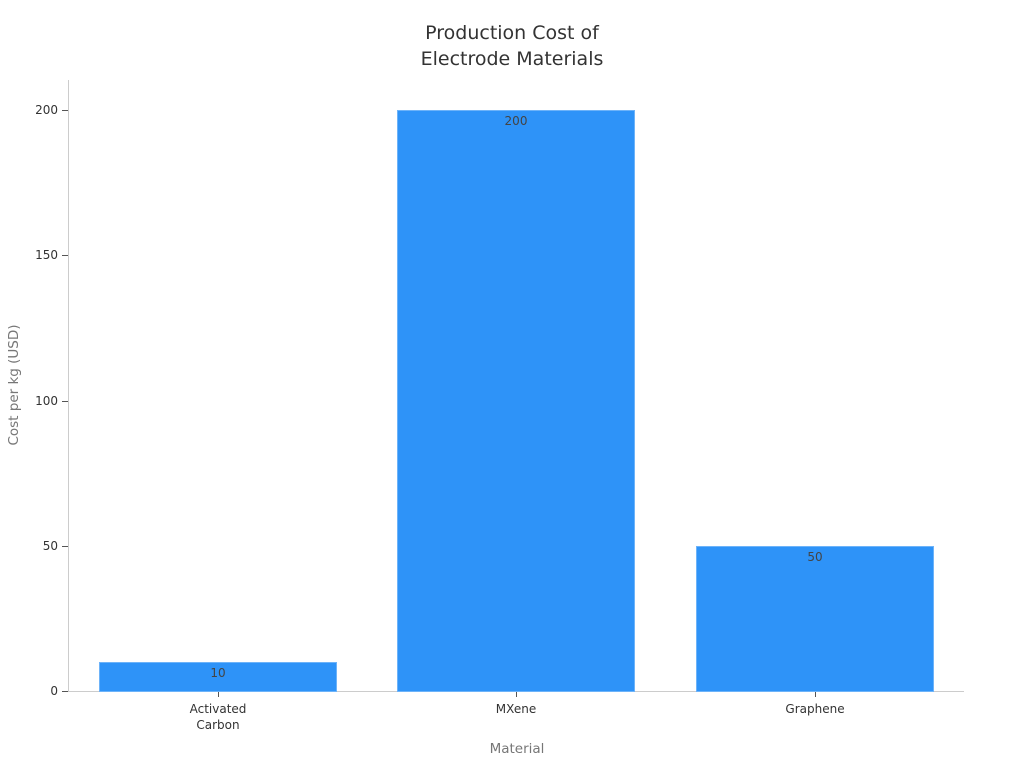  What do you see at coordinates (218, 717) in the screenshot?
I see `x-tick-label-activated-carbon: Activated Carbon` at bounding box center [218, 717].